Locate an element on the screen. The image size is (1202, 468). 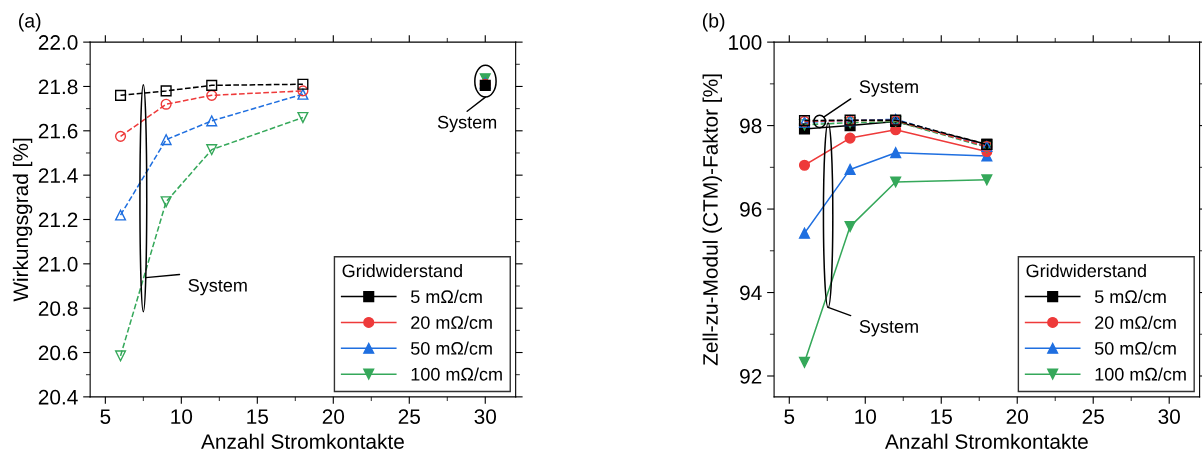
y-tick-label: 20.6 is located at coordinates (58, 353).